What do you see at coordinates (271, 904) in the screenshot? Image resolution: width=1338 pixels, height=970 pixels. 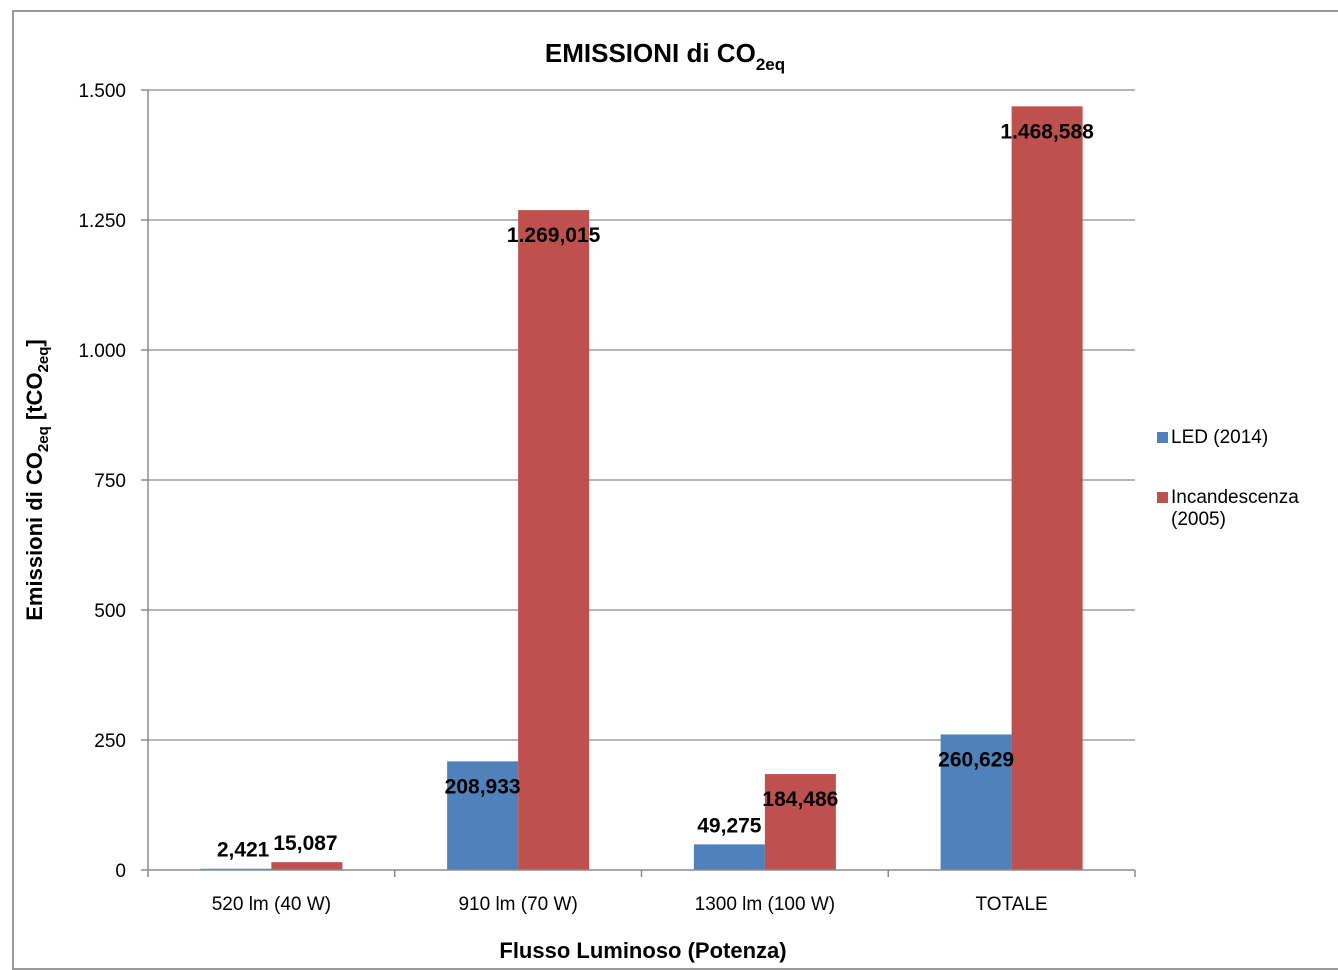 I see `x-tick-label: 520 lm (40 W)` at bounding box center [271, 904].